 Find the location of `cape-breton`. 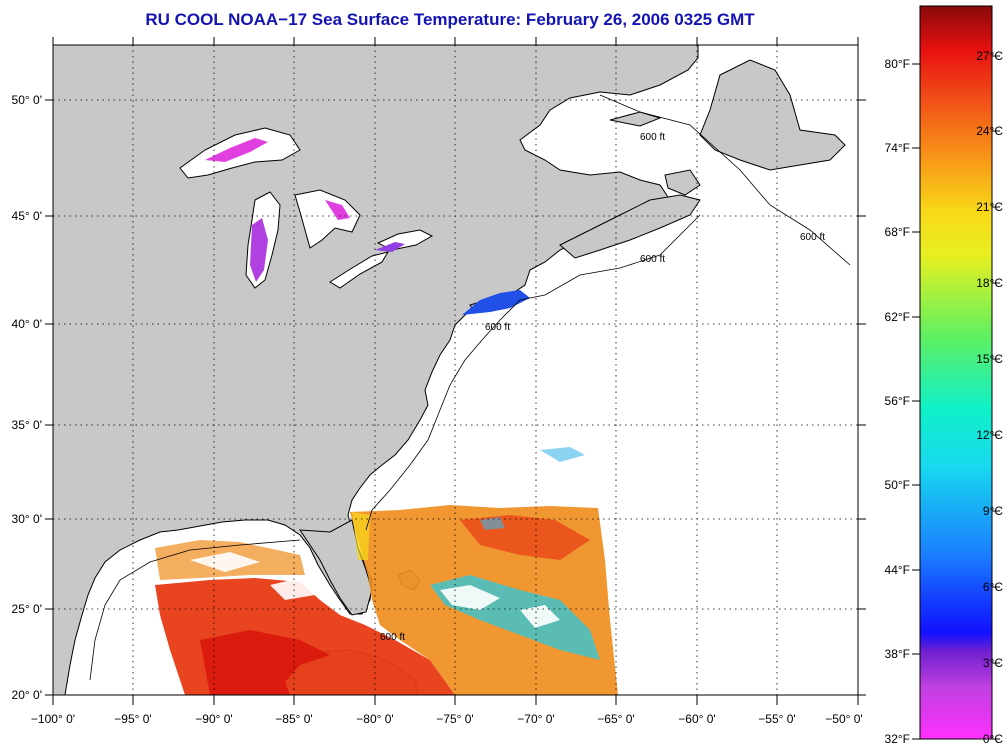

cape-breton is located at coordinates (682, 182).